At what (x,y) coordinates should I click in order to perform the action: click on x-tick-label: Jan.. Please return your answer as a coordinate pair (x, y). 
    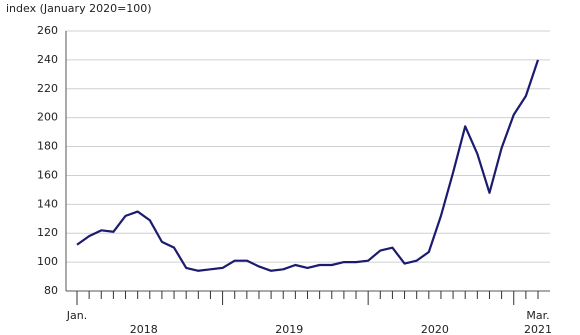
    Looking at the image, I should click on (76, 315).